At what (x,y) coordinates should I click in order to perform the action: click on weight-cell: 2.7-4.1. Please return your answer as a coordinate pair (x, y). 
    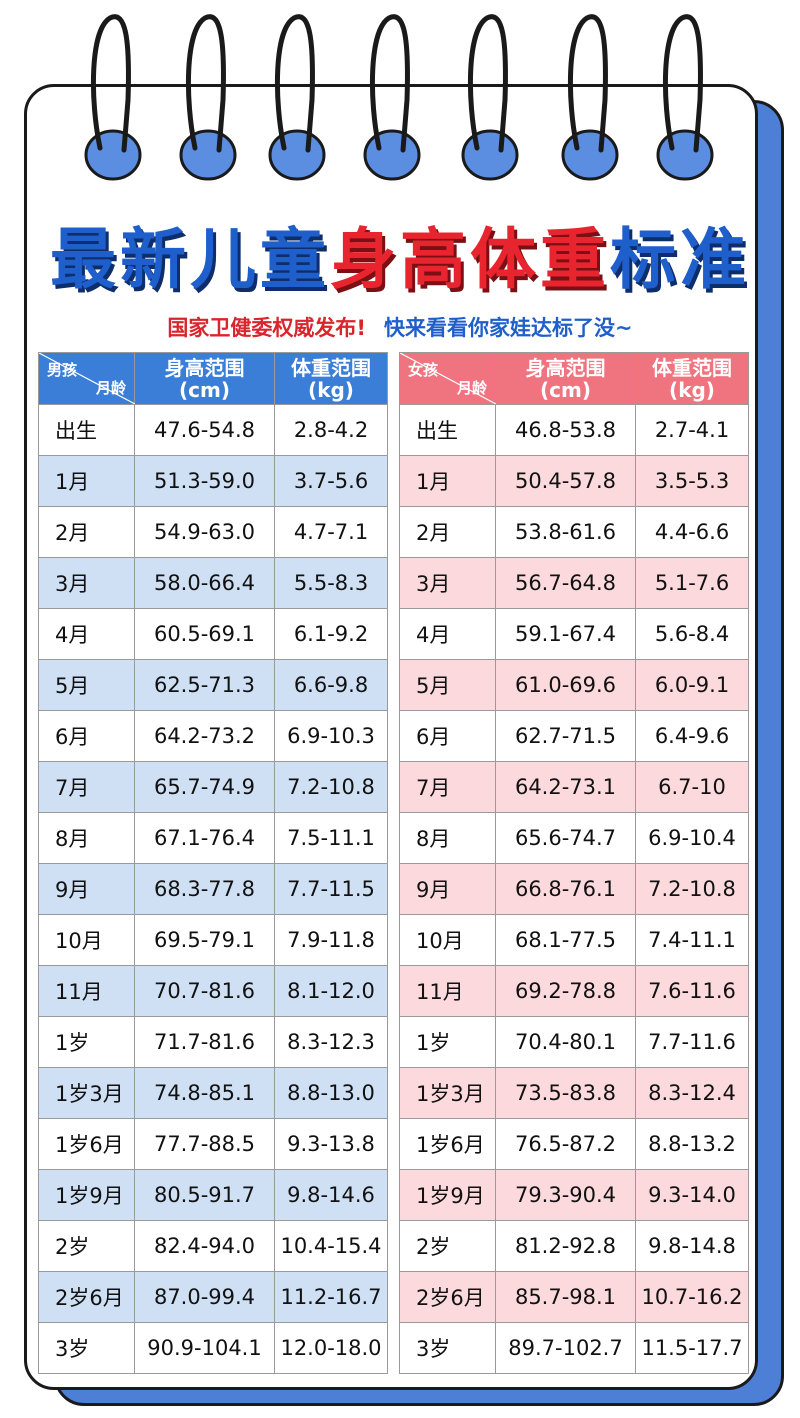
    Looking at the image, I should click on (692, 430).